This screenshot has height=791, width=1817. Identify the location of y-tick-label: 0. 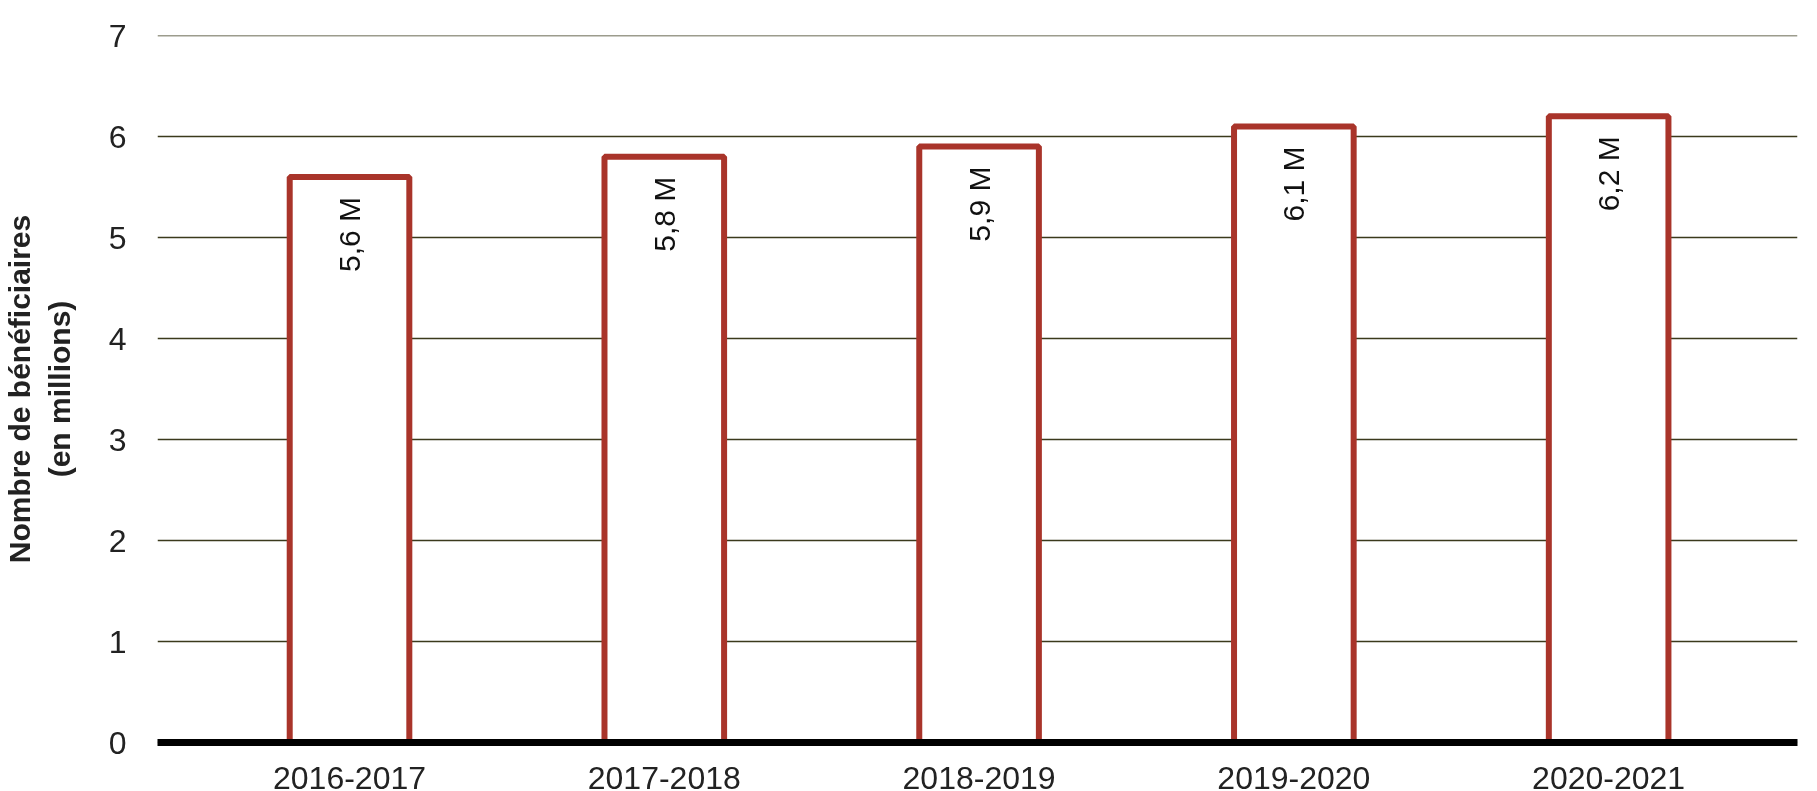
(117, 742).